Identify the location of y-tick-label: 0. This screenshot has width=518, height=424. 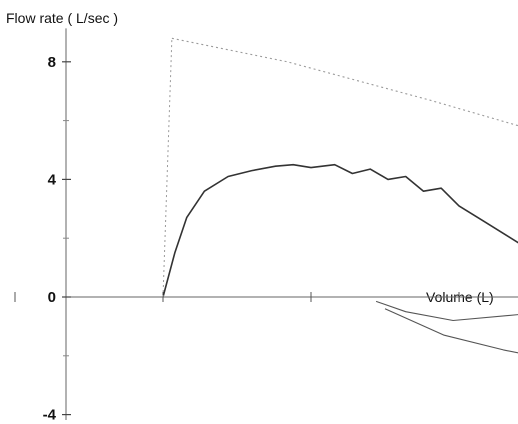
(52, 297).